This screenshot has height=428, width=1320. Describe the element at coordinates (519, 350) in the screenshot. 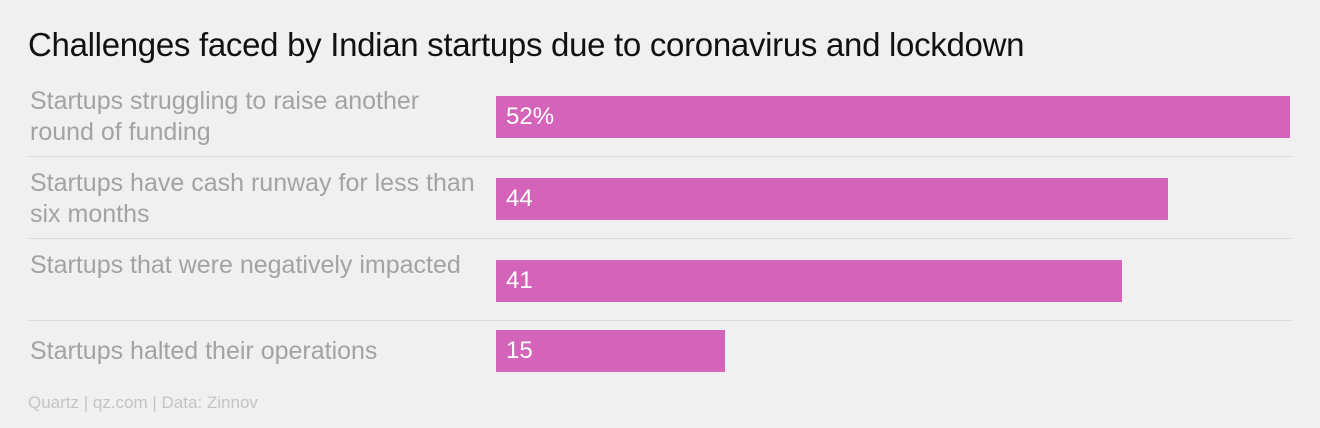

I see `bar-value-label: 15` at that location.